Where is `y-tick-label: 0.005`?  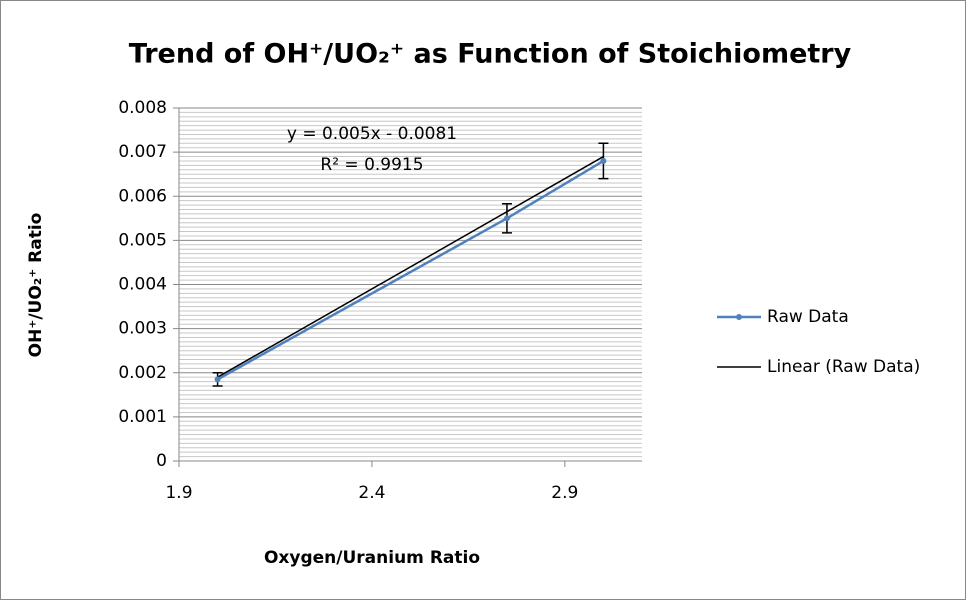 y-tick-label: 0.005 is located at coordinates (142, 240).